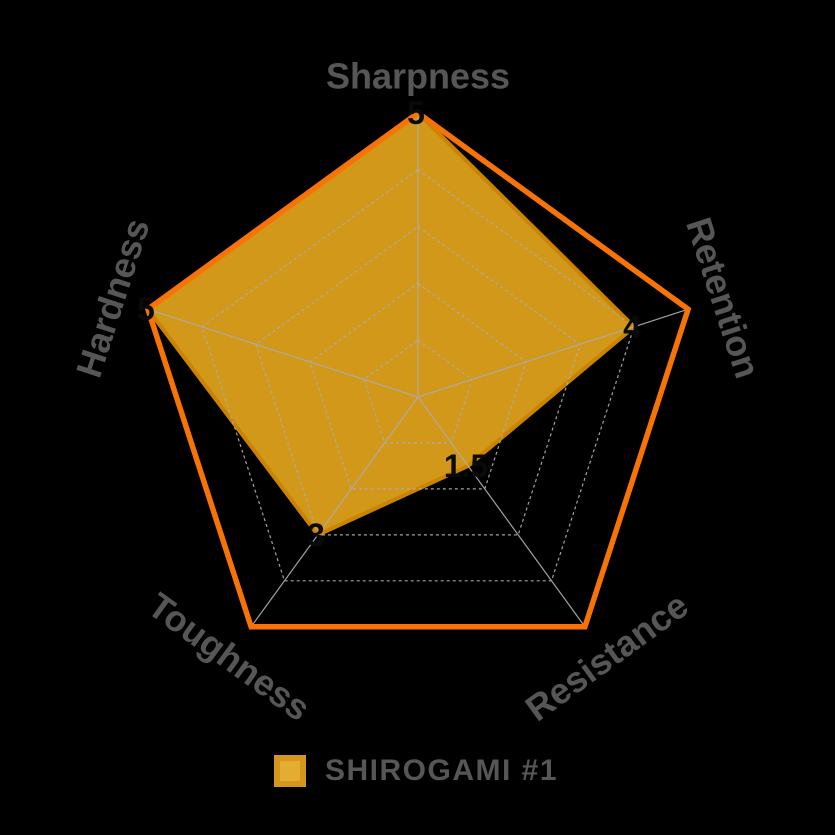  I want to click on value-label-retention: 4, so click(632, 327).